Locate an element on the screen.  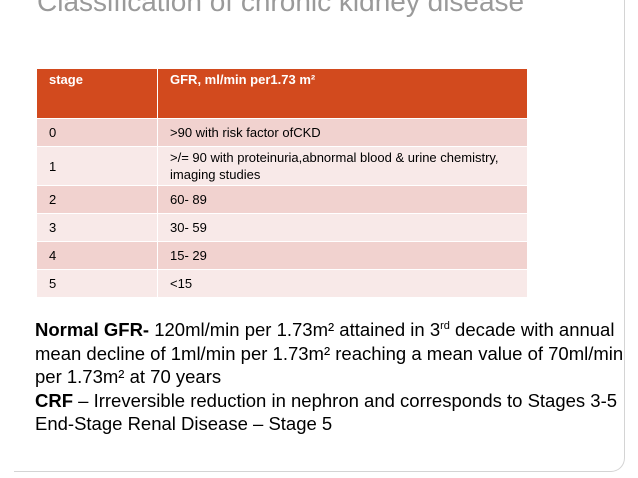
stage-cell: 4 is located at coordinates (97, 255).